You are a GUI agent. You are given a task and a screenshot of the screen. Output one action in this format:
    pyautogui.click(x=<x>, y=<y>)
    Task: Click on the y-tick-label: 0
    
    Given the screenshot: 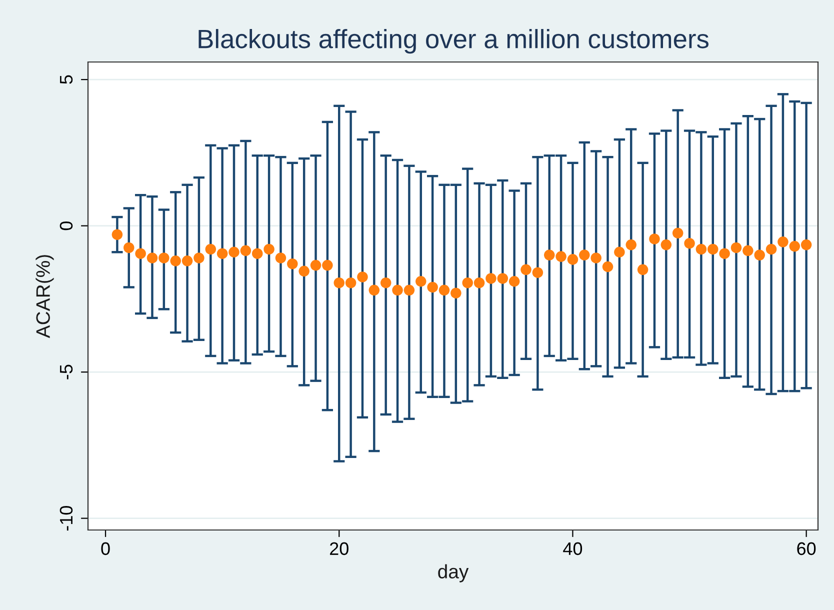 What is the action you would take?
    pyautogui.click(x=66, y=225)
    